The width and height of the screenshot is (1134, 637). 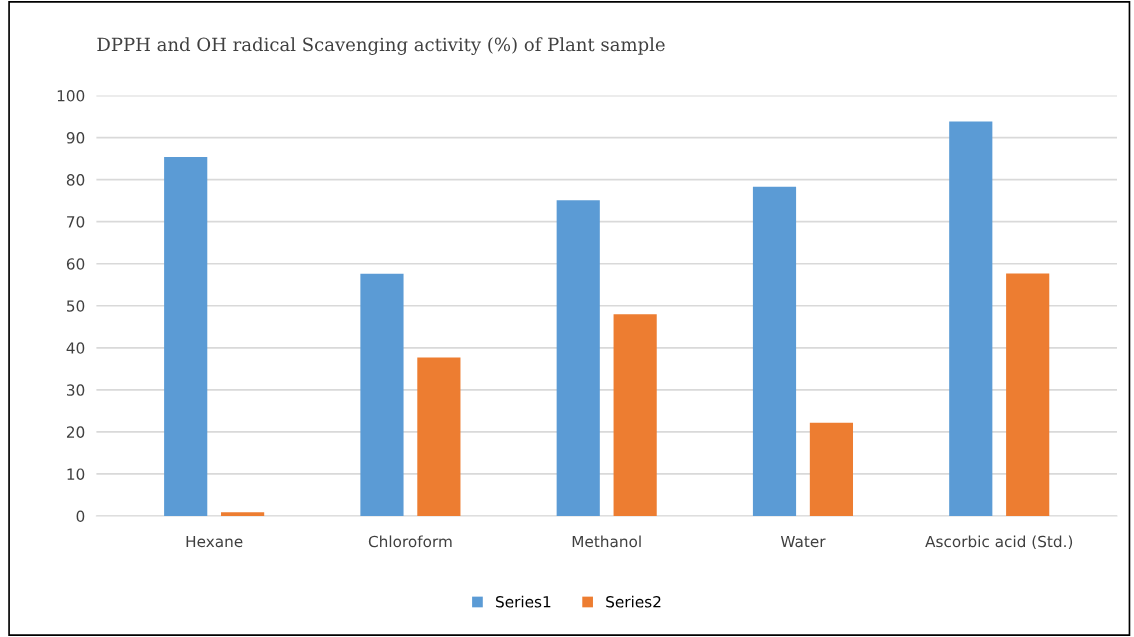 I want to click on y-tick-label: 100, so click(x=71, y=96).